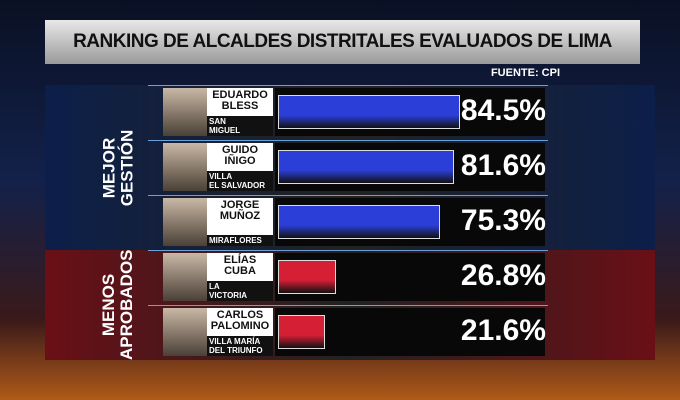  Describe the element at coordinates (240, 155) in the screenshot. I see `candidate-name: GUIDO IÑIGO` at that location.